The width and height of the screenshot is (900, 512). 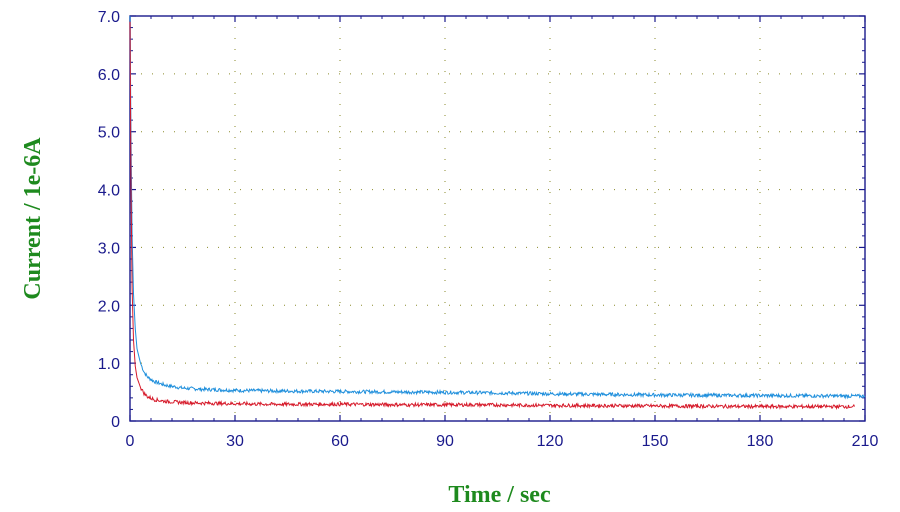 What do you see at coordinates (499, 495) in the screenshot?
I see `x-axis-title: Time / sec` at bounding box center [499, 495].